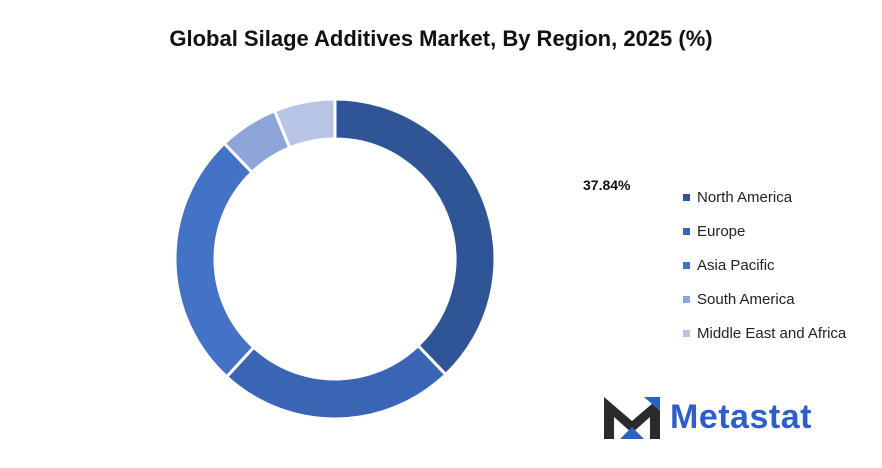  I want to click on legend-label: Europe, so click(721, 231).